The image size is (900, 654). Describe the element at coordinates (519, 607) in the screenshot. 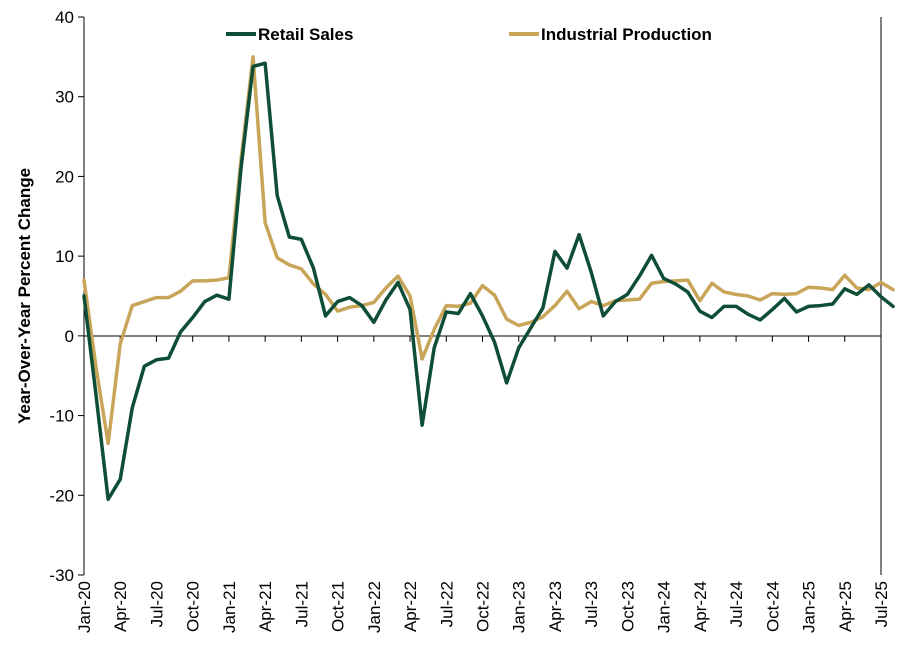

I see `x-tick-label: Jan-23` at that location.